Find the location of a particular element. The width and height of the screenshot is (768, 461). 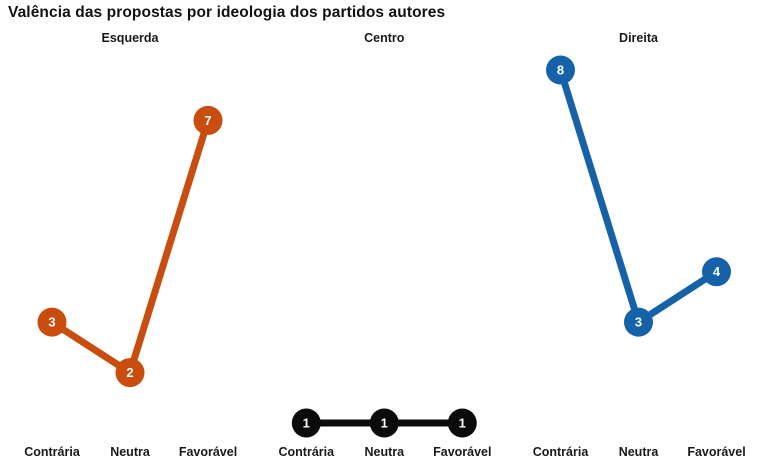

point-value-label: 8 is located at coordinates (560, 69).